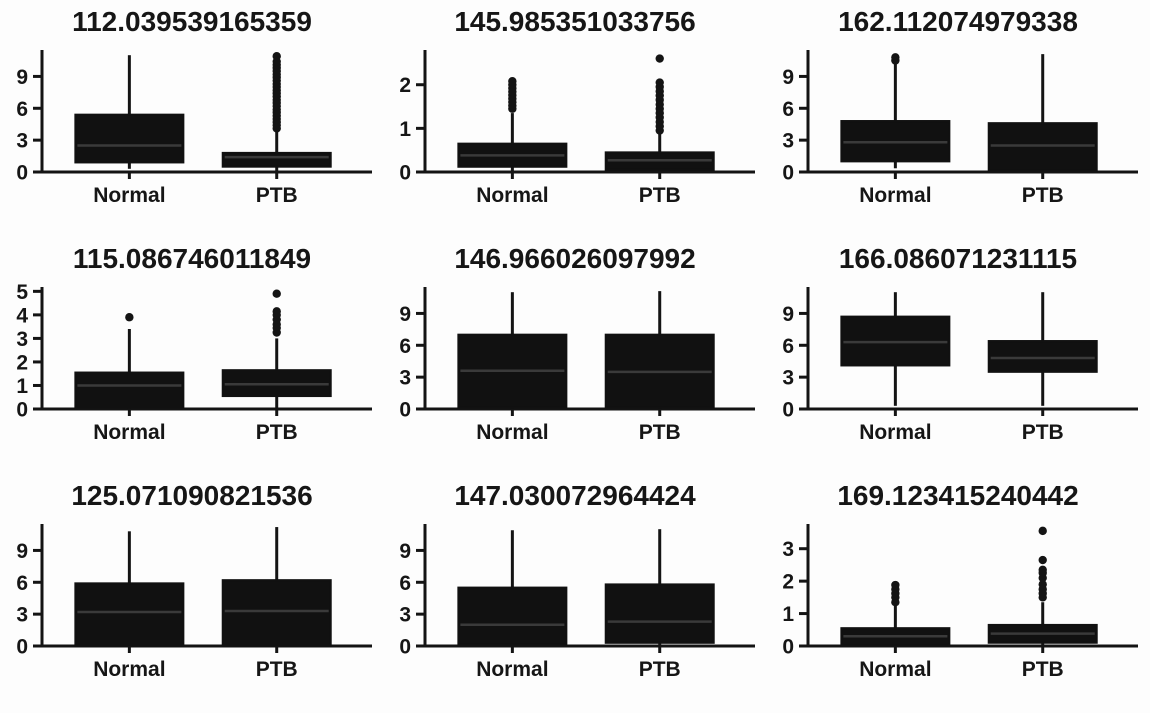 The image size is (1150, 713). What do you see at coordinates (958, 21) in the screenshot?
I see `panel-title: 162.112074979338` at bounding box center [958, 21].